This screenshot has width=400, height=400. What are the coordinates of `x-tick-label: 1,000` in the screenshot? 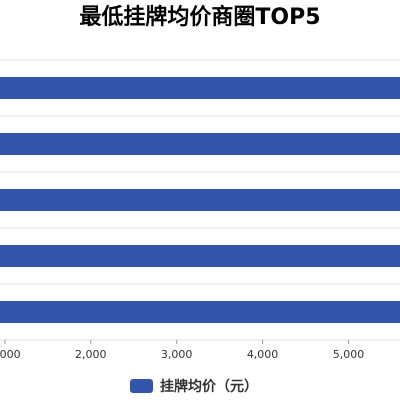 It's located at (10, 354).